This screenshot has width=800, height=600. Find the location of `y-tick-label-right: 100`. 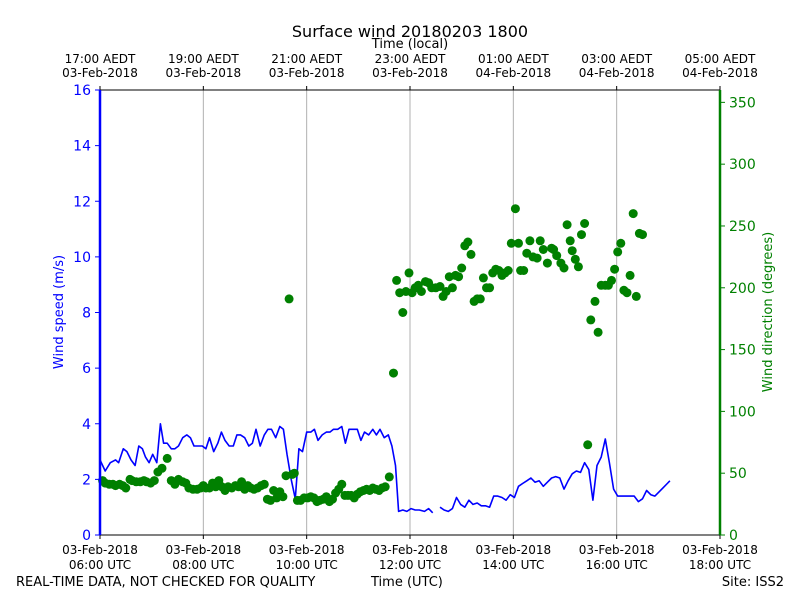

y-tick-label-right: 100 is located at coordinates (742, 412).